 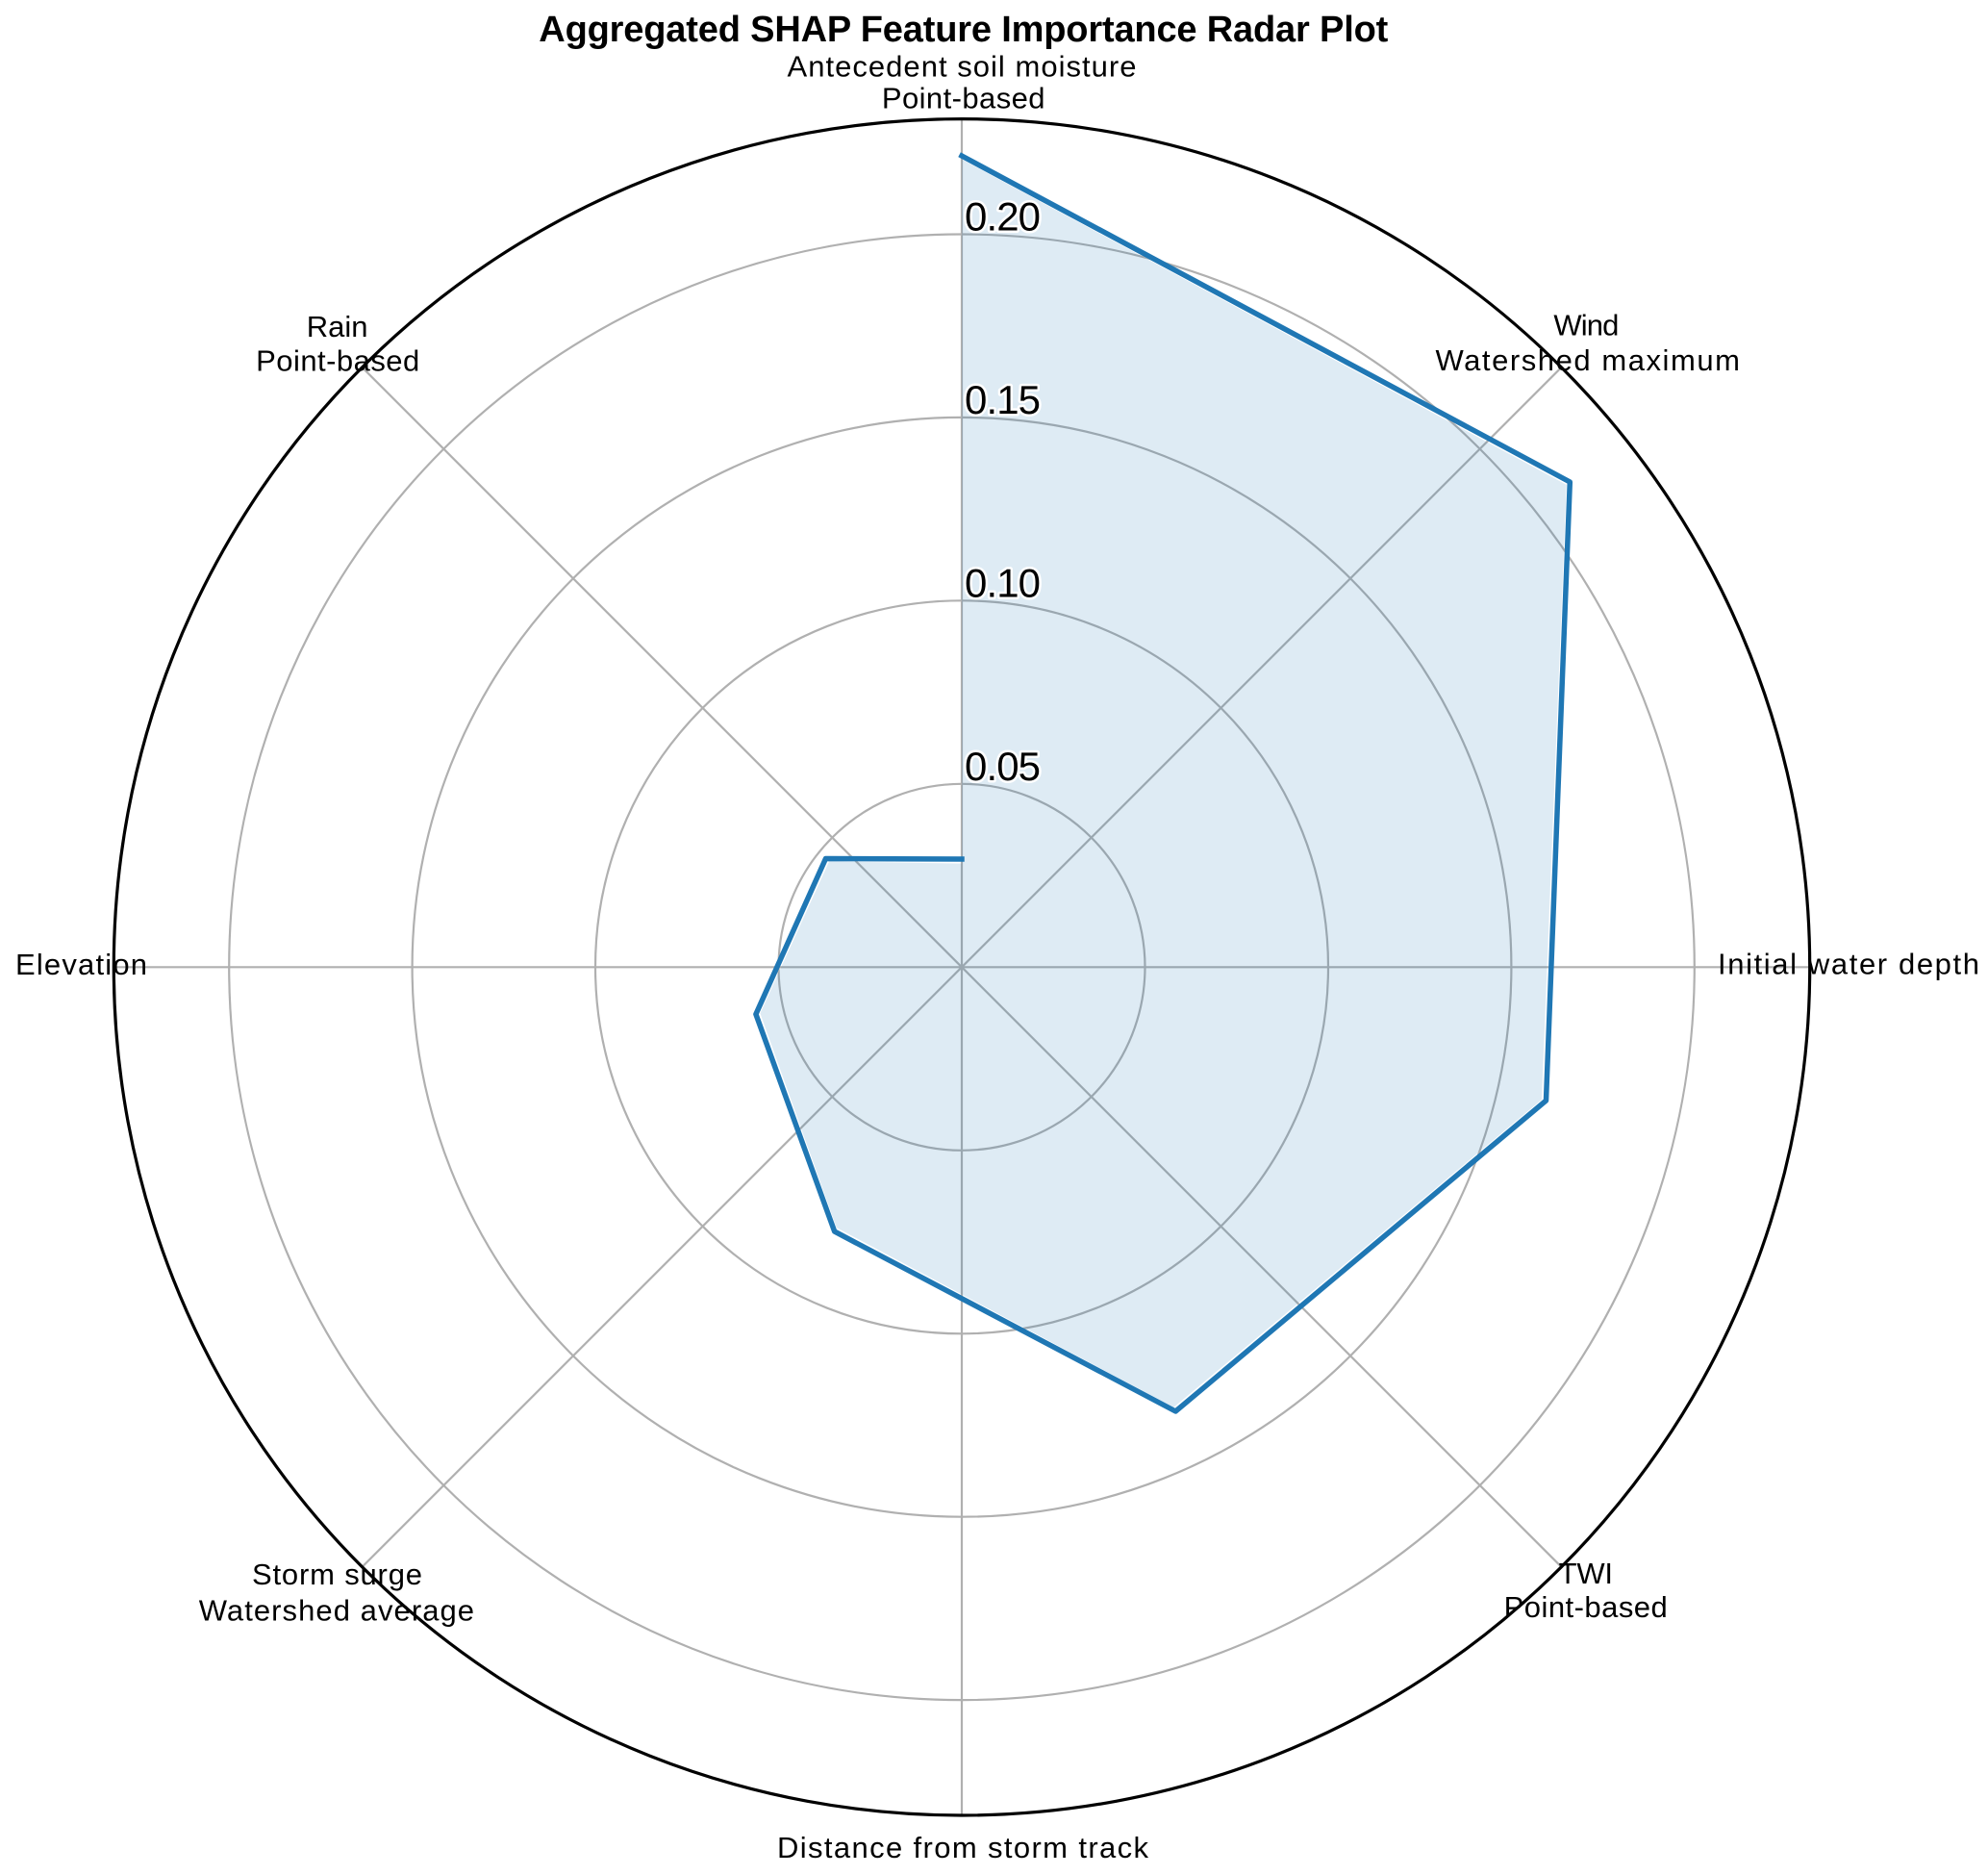 What do you see at coordinates (337, 326) in the screenshot?
I see `svg-text: Rain` at bounding box center [337, 326].